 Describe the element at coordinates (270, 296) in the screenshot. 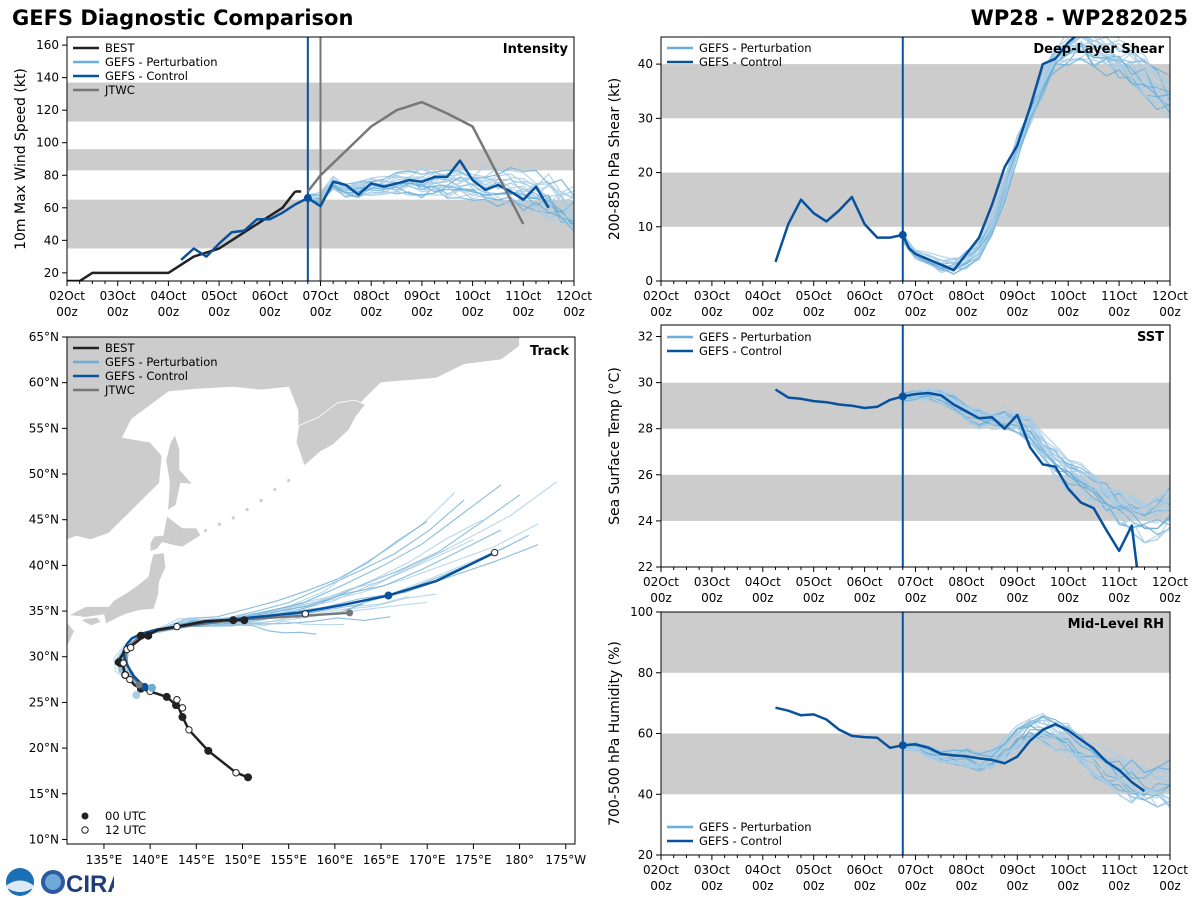

I see `intensity-x-tick-label: 06Oct` at that location.